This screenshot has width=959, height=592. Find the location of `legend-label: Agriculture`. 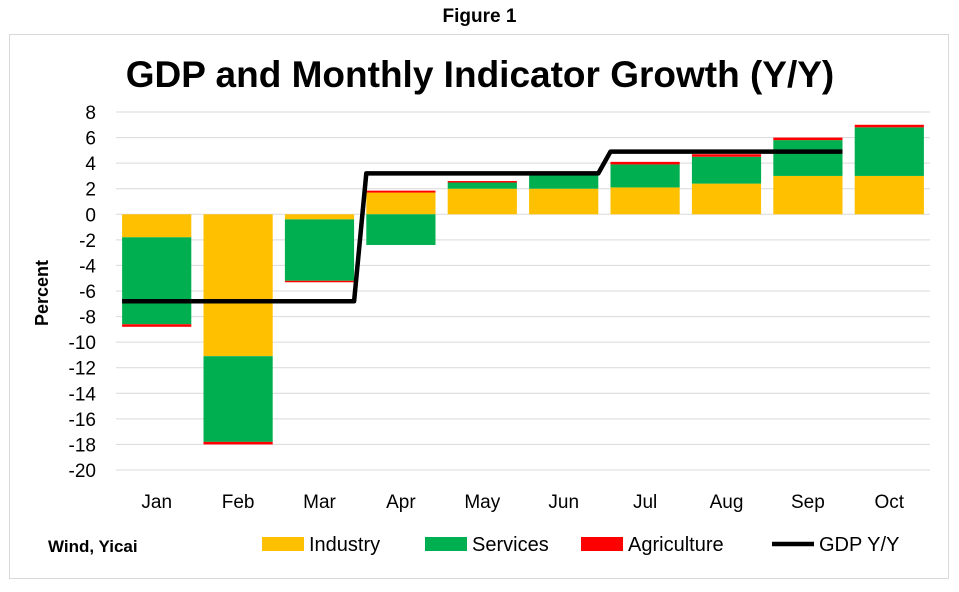

legend-label: Agriculture is located at coordinates (676, 545).